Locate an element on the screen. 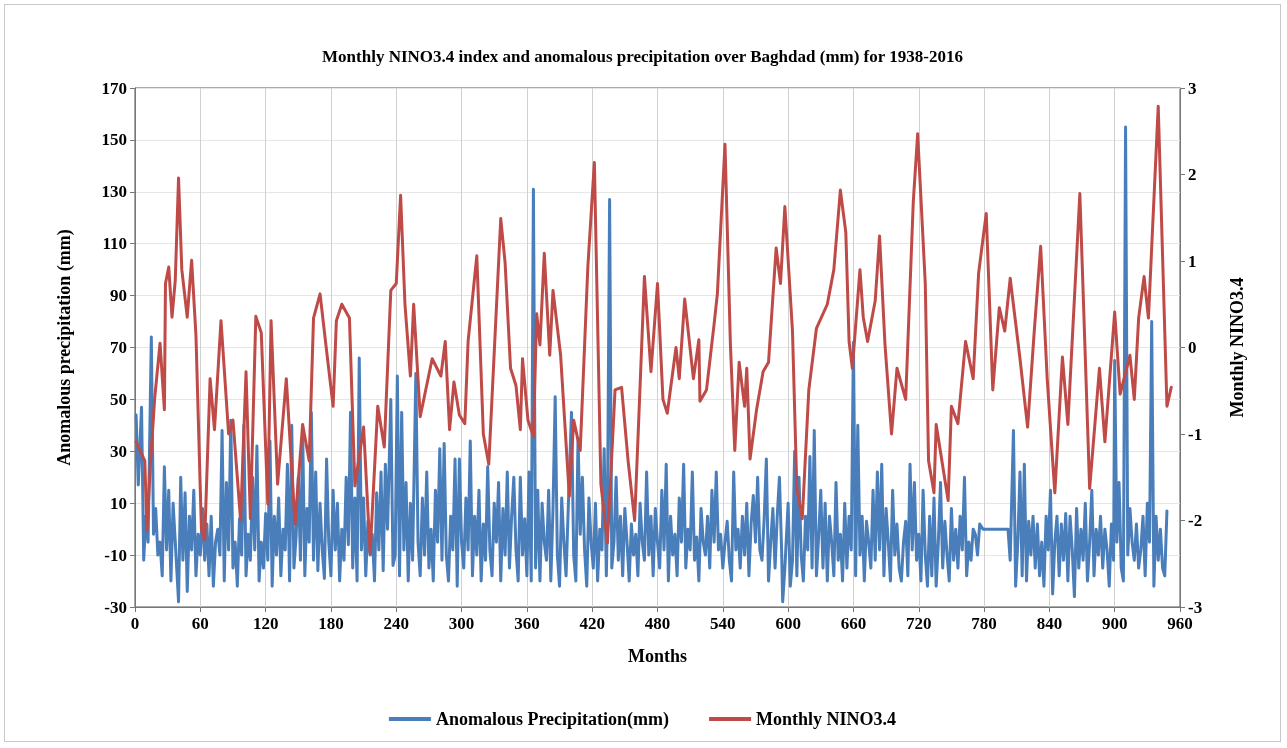  x-tick-label: 540 is located at coordinates (723, 623).